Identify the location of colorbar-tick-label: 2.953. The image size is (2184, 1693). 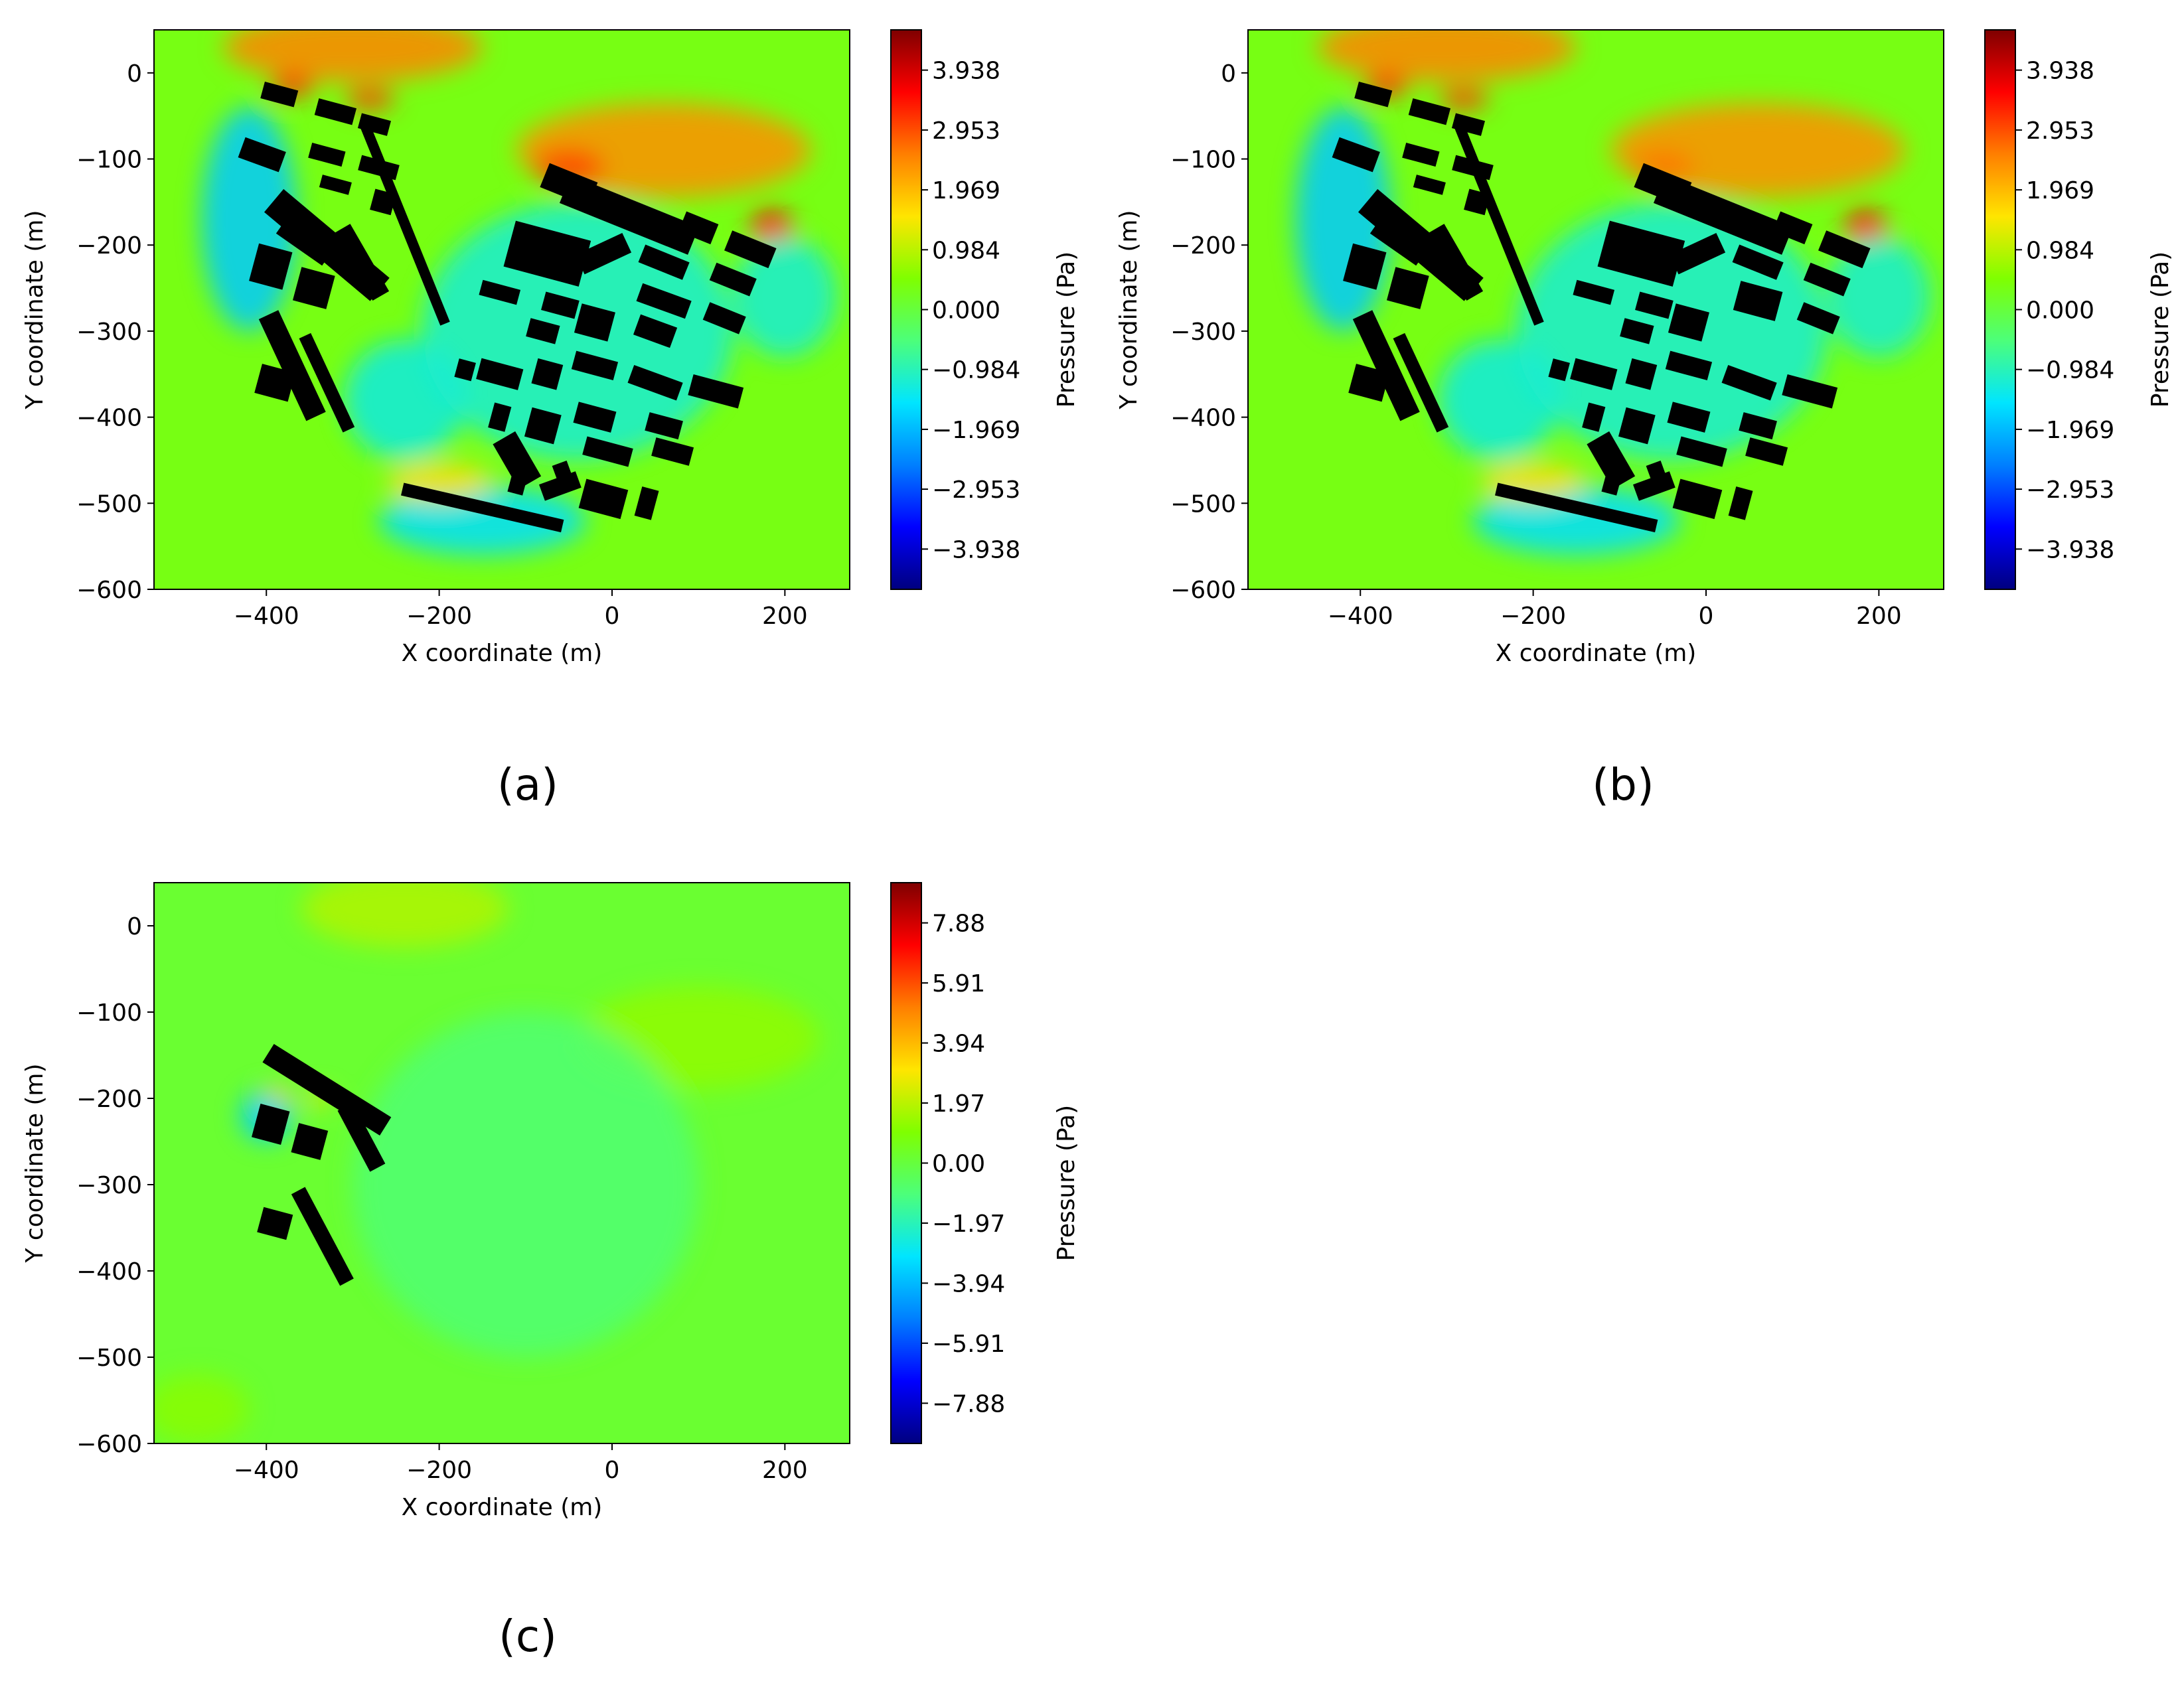
(966, 131).